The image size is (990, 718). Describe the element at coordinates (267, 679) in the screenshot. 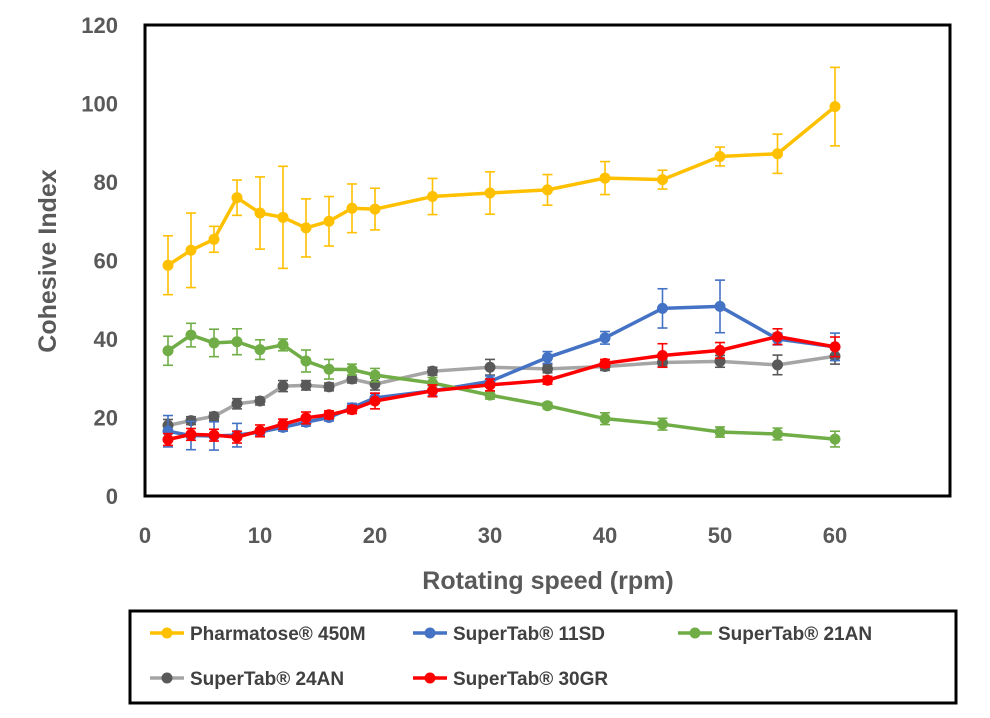

I see `legend-label: SuperTab® 24AN` at that location.